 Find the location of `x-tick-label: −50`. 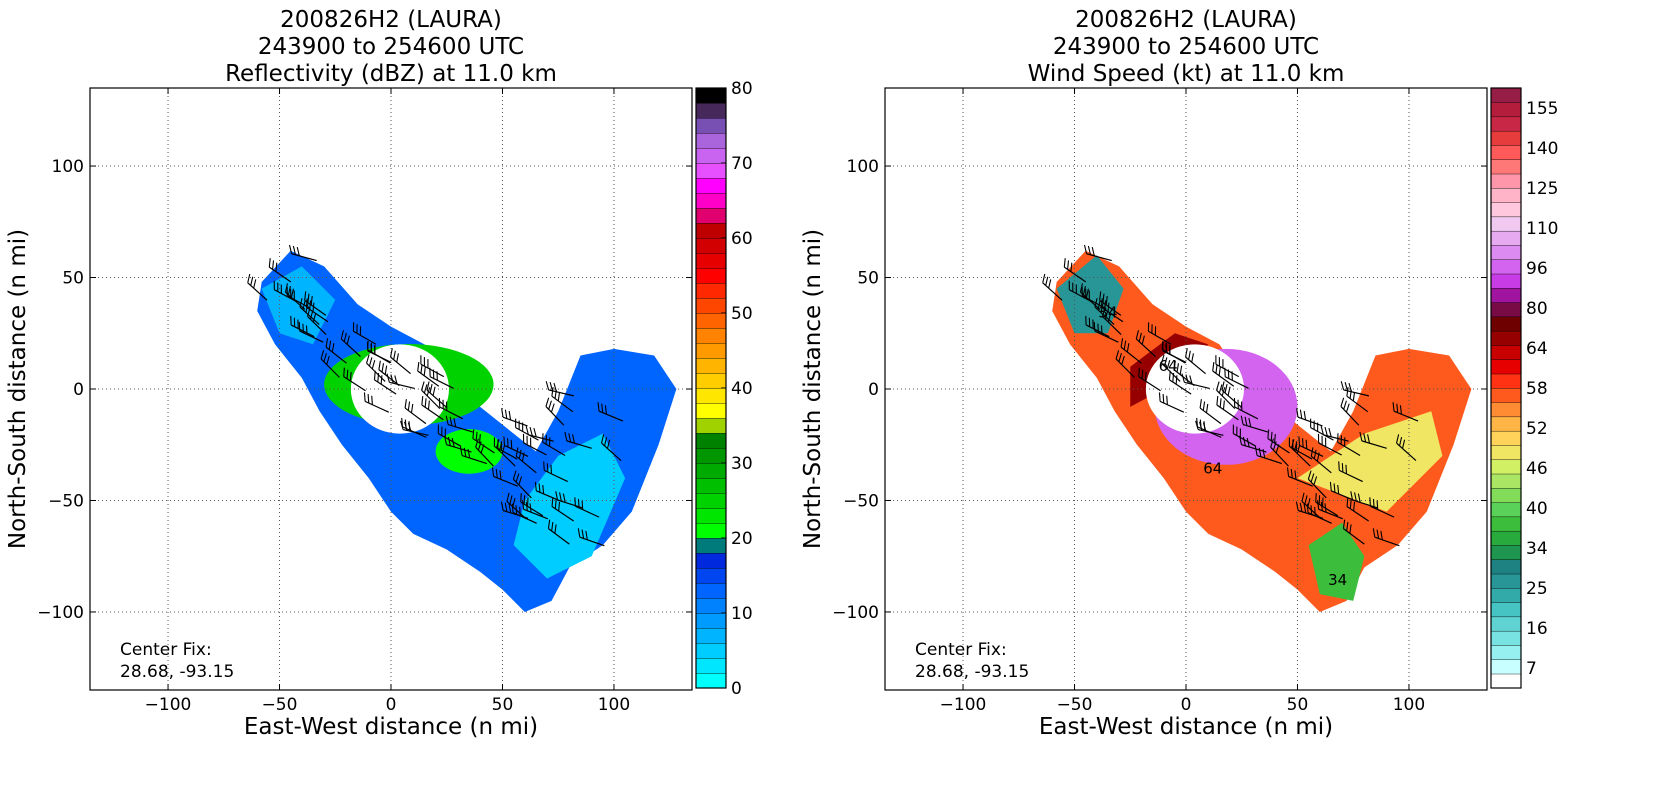

x-tick-label: −50 is located at coordinates (1075, 705).